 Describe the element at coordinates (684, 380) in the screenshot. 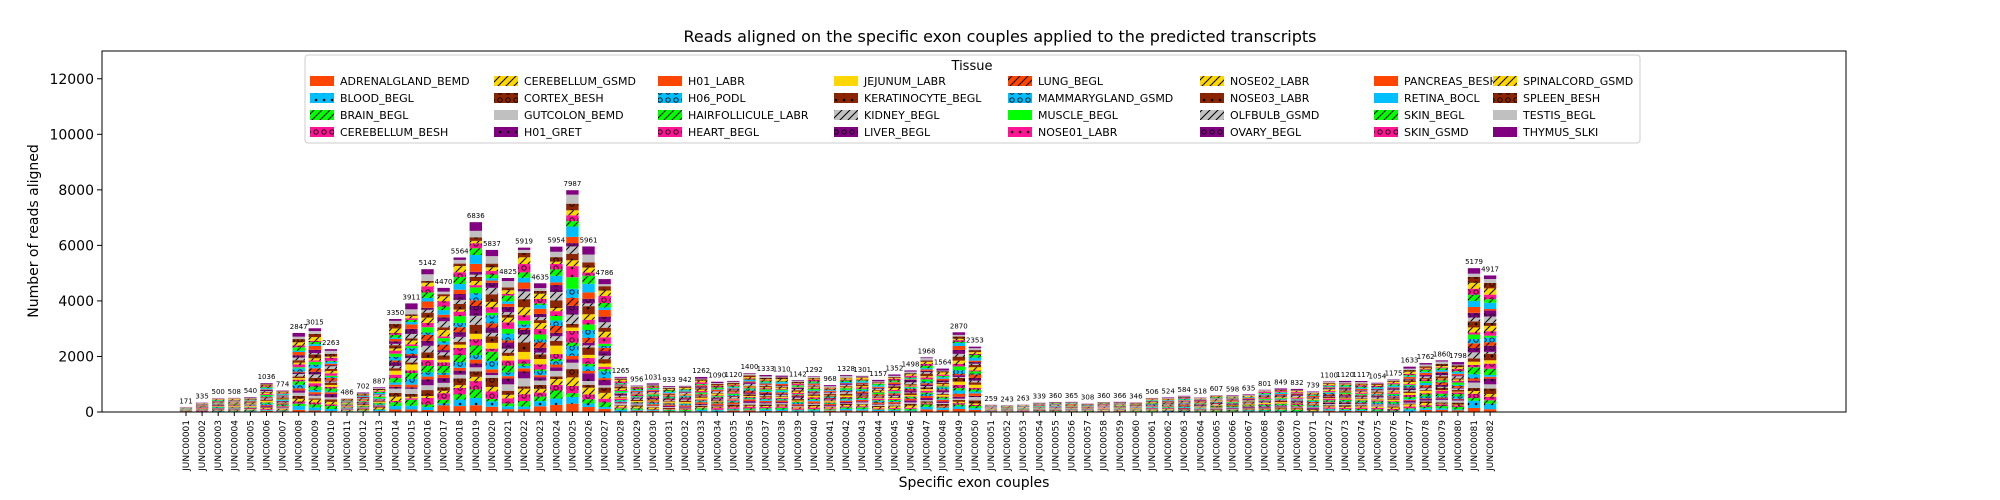

I see `bar-total-label: 942` at that location.